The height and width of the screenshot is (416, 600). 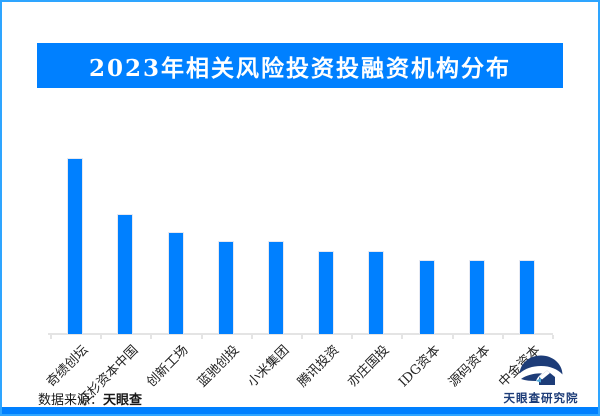 I want to click on x-axis-line, so click(x=300, y=334).